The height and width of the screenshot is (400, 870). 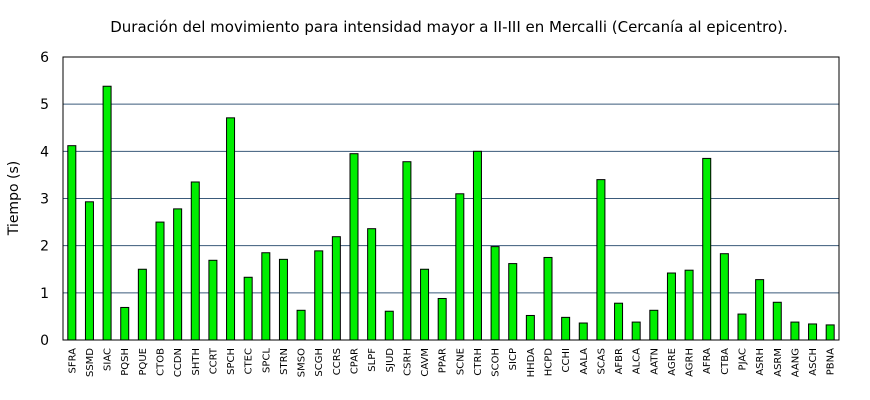 What do you see at coordinates (619, 361) in the screenshot?
I see `x-tick-label: AFBR` at bounding box center [619, 361].